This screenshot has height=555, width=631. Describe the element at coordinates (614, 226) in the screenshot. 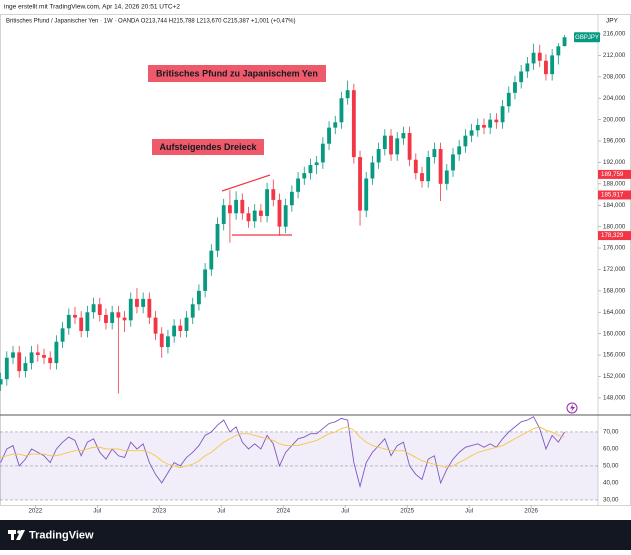

I see `y-tick-label: 180,000` at that location.